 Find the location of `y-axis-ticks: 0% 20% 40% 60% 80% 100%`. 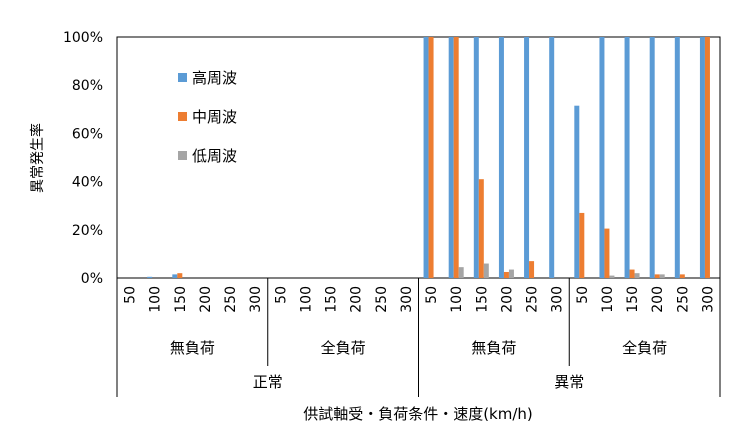

y-axis-ticks: 0% 20% 40% 60% 80% 100% is located at coordinates (83, 158).